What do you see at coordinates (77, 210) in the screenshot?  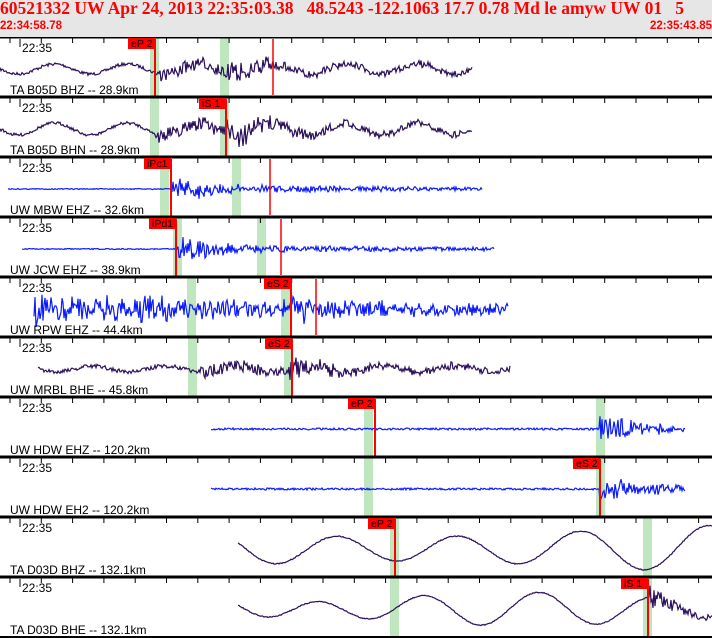 I see `station-label: UW MBW EHZ -- 32.6km` at bounding box center [77, 210].